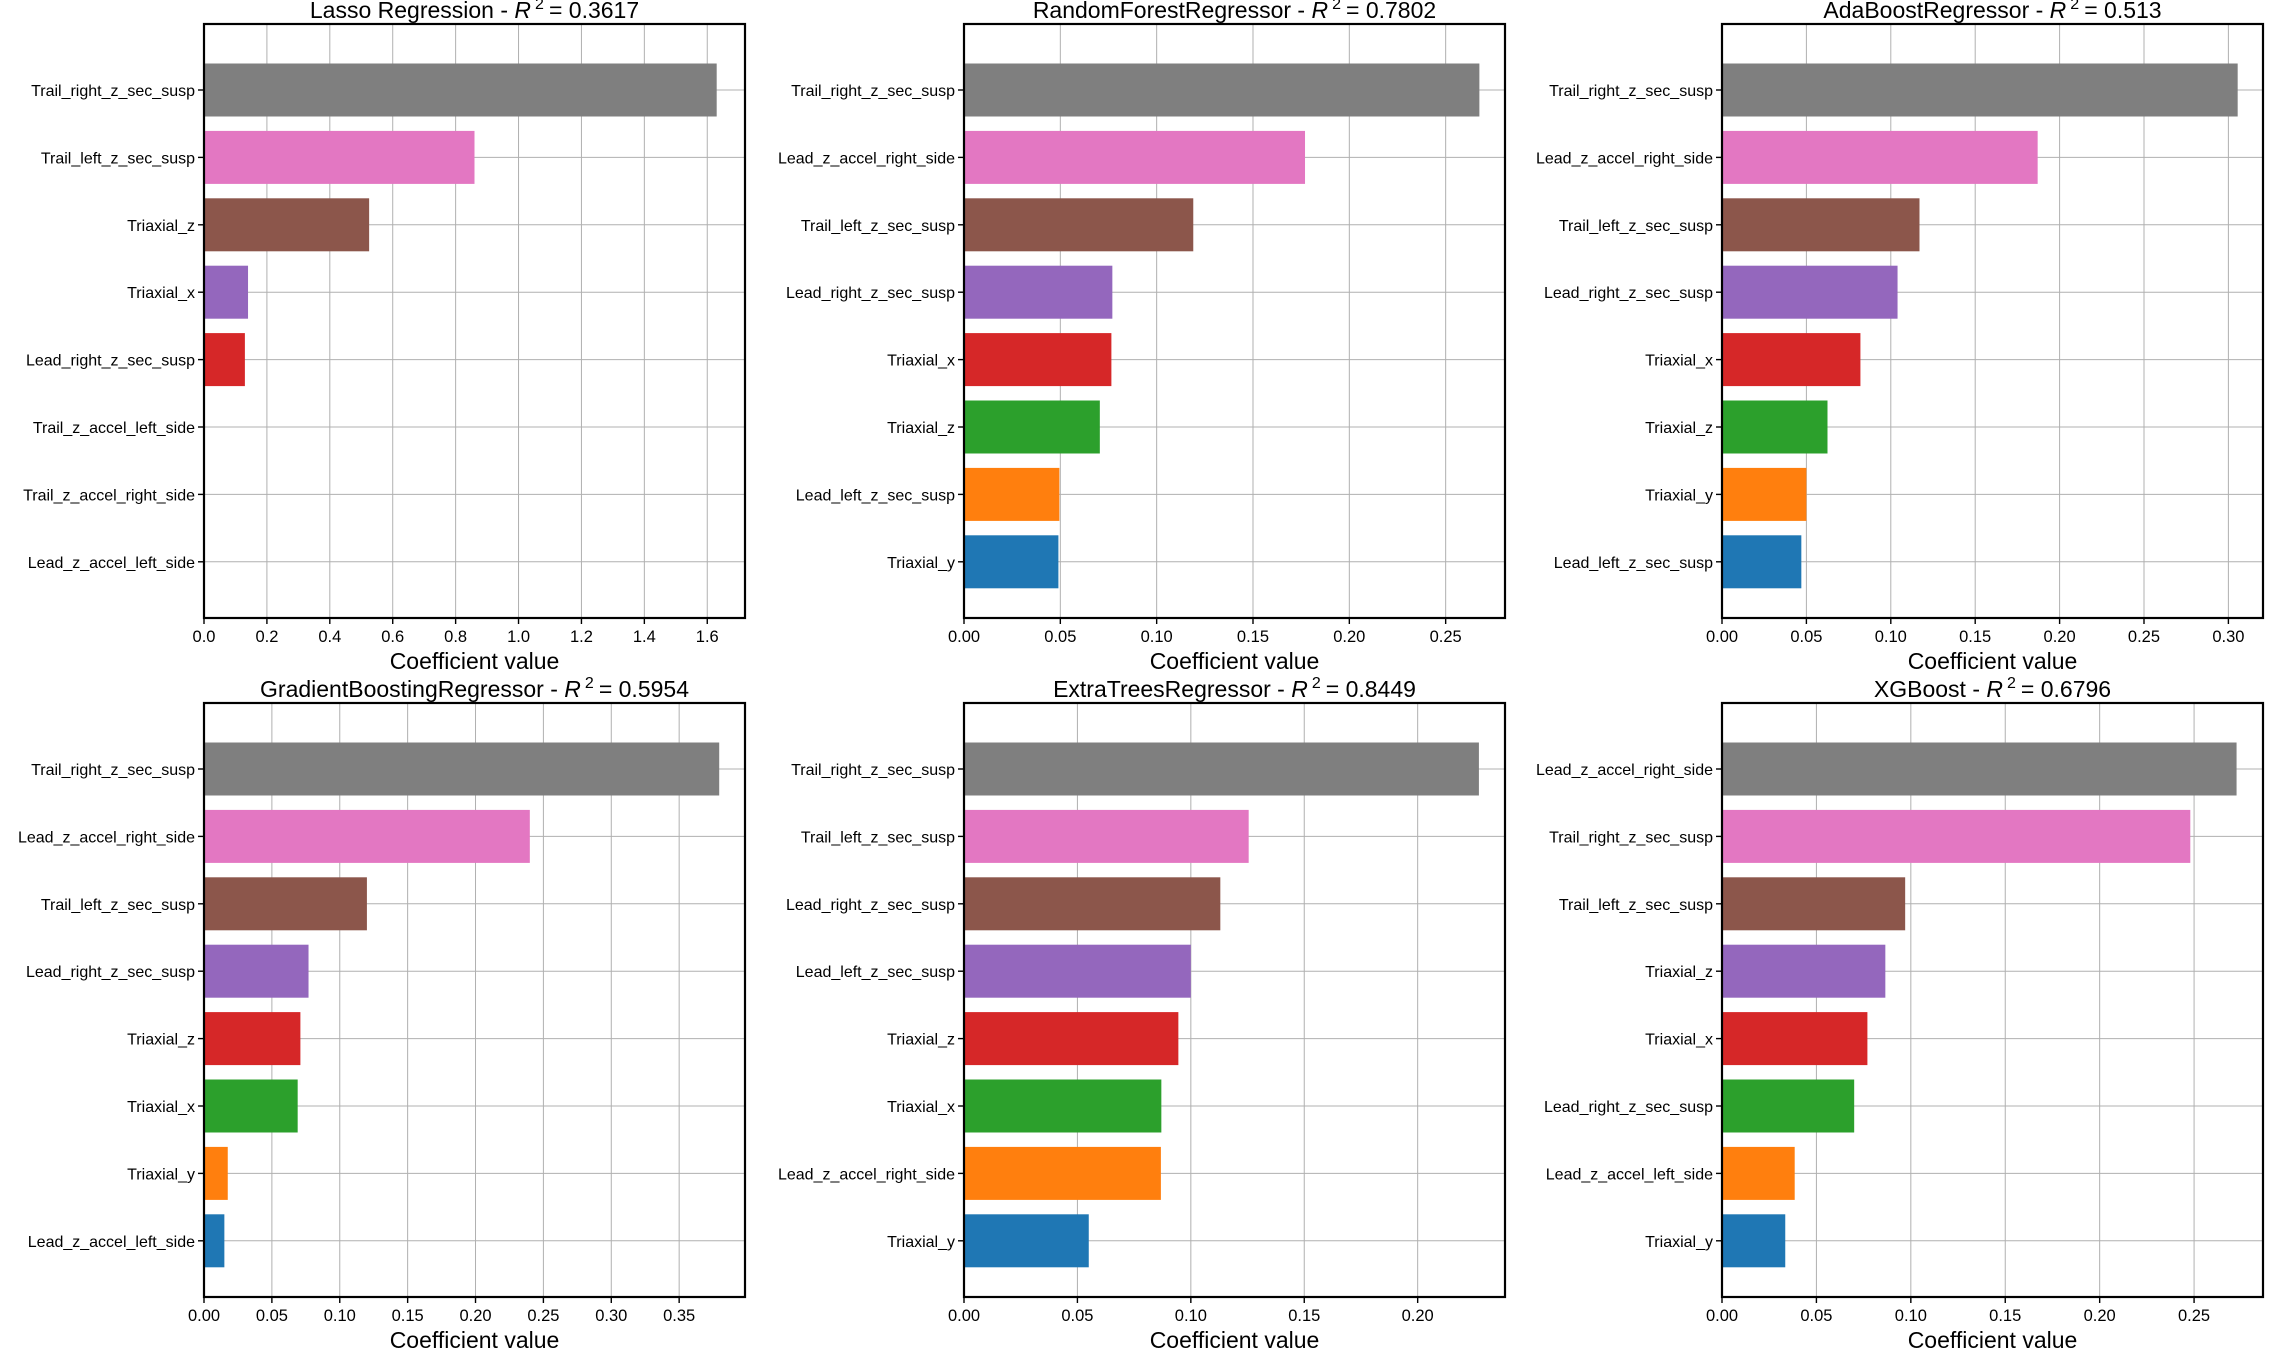 The image size is (2272, 1350). Describe the element at coordinates (1992, 321) in the screenshot. I see `axes-frame` at that location.